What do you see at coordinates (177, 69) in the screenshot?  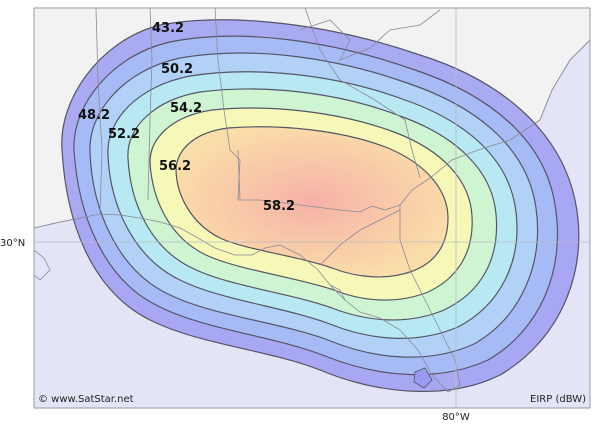 I see `contour-label-50: 50.2` at bounding box center [177, 69].